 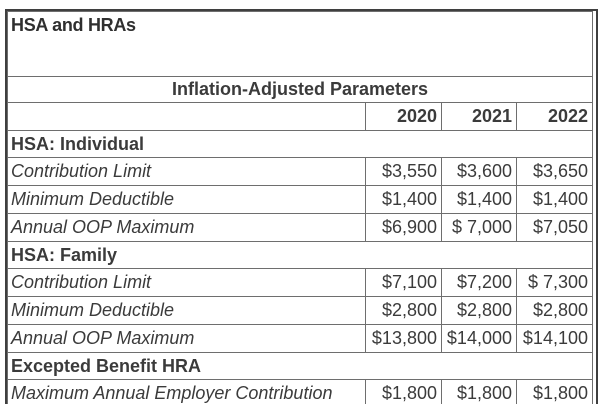 What do you see at coordinates (479, 338) in the screenshot?
I see `value-cell-2021: $14,000` at bounding box center [479, 338].